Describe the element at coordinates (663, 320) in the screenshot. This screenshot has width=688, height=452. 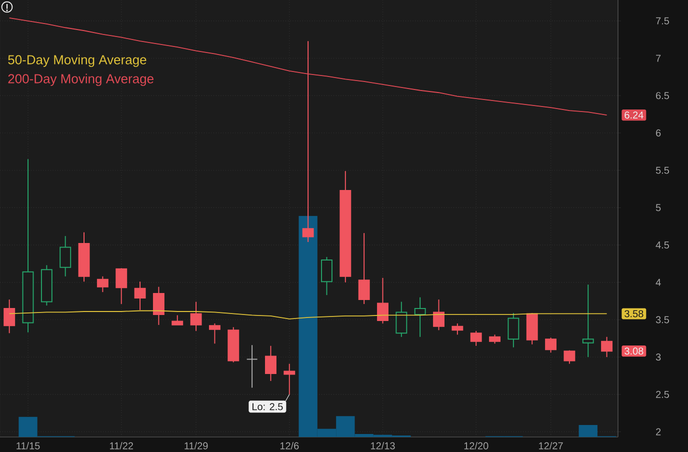
I see `y-tick-label: 3.5` at that location.